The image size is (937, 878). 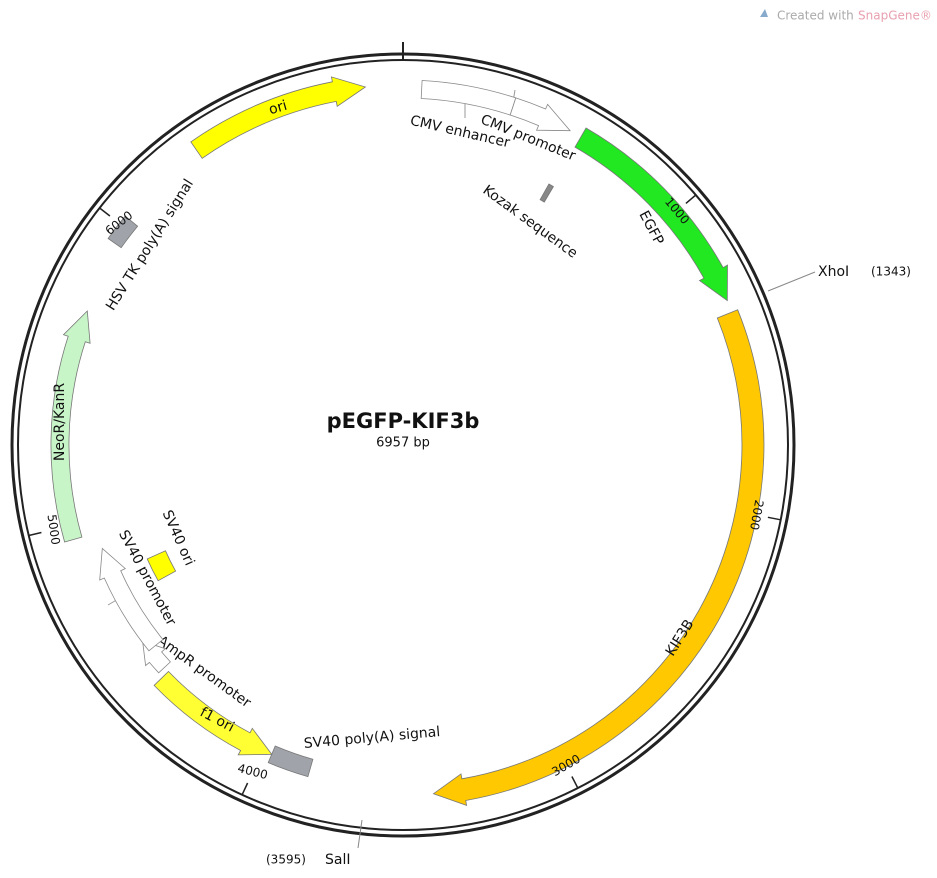 What do you see at coordinates (278, 108) in the screenshot?
I see `feature-label: ori` at bounding box center [278, 108].